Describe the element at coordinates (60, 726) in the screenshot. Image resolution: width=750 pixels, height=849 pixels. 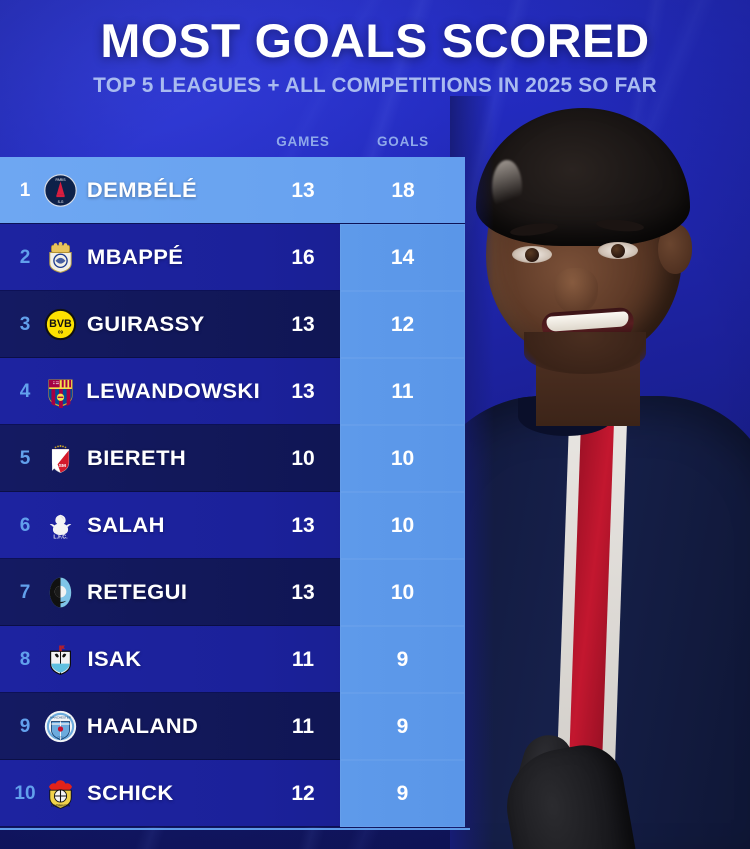
I see `club-crest-mancity-icon: MANCHESTER CITY` at that location.